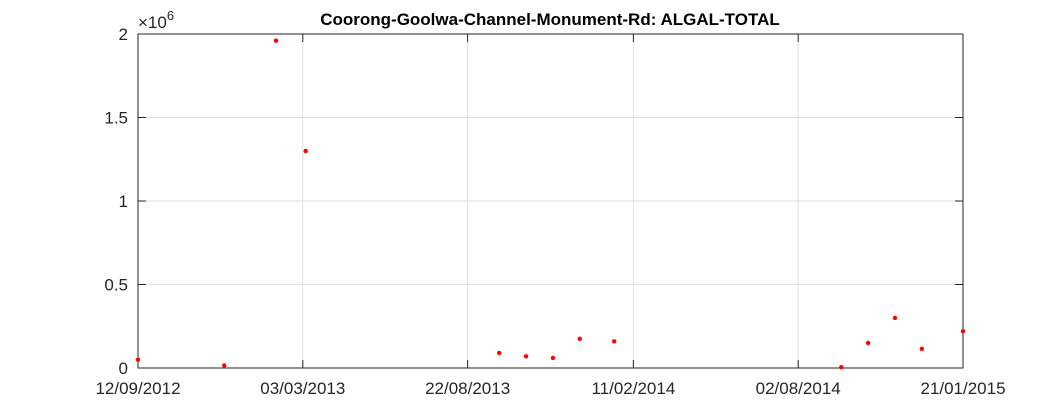  What do you see at coordinates (467, 388) in the screenshot?
I see `x-tick-label: 22/08/2013` at bounding box center [467, 388].